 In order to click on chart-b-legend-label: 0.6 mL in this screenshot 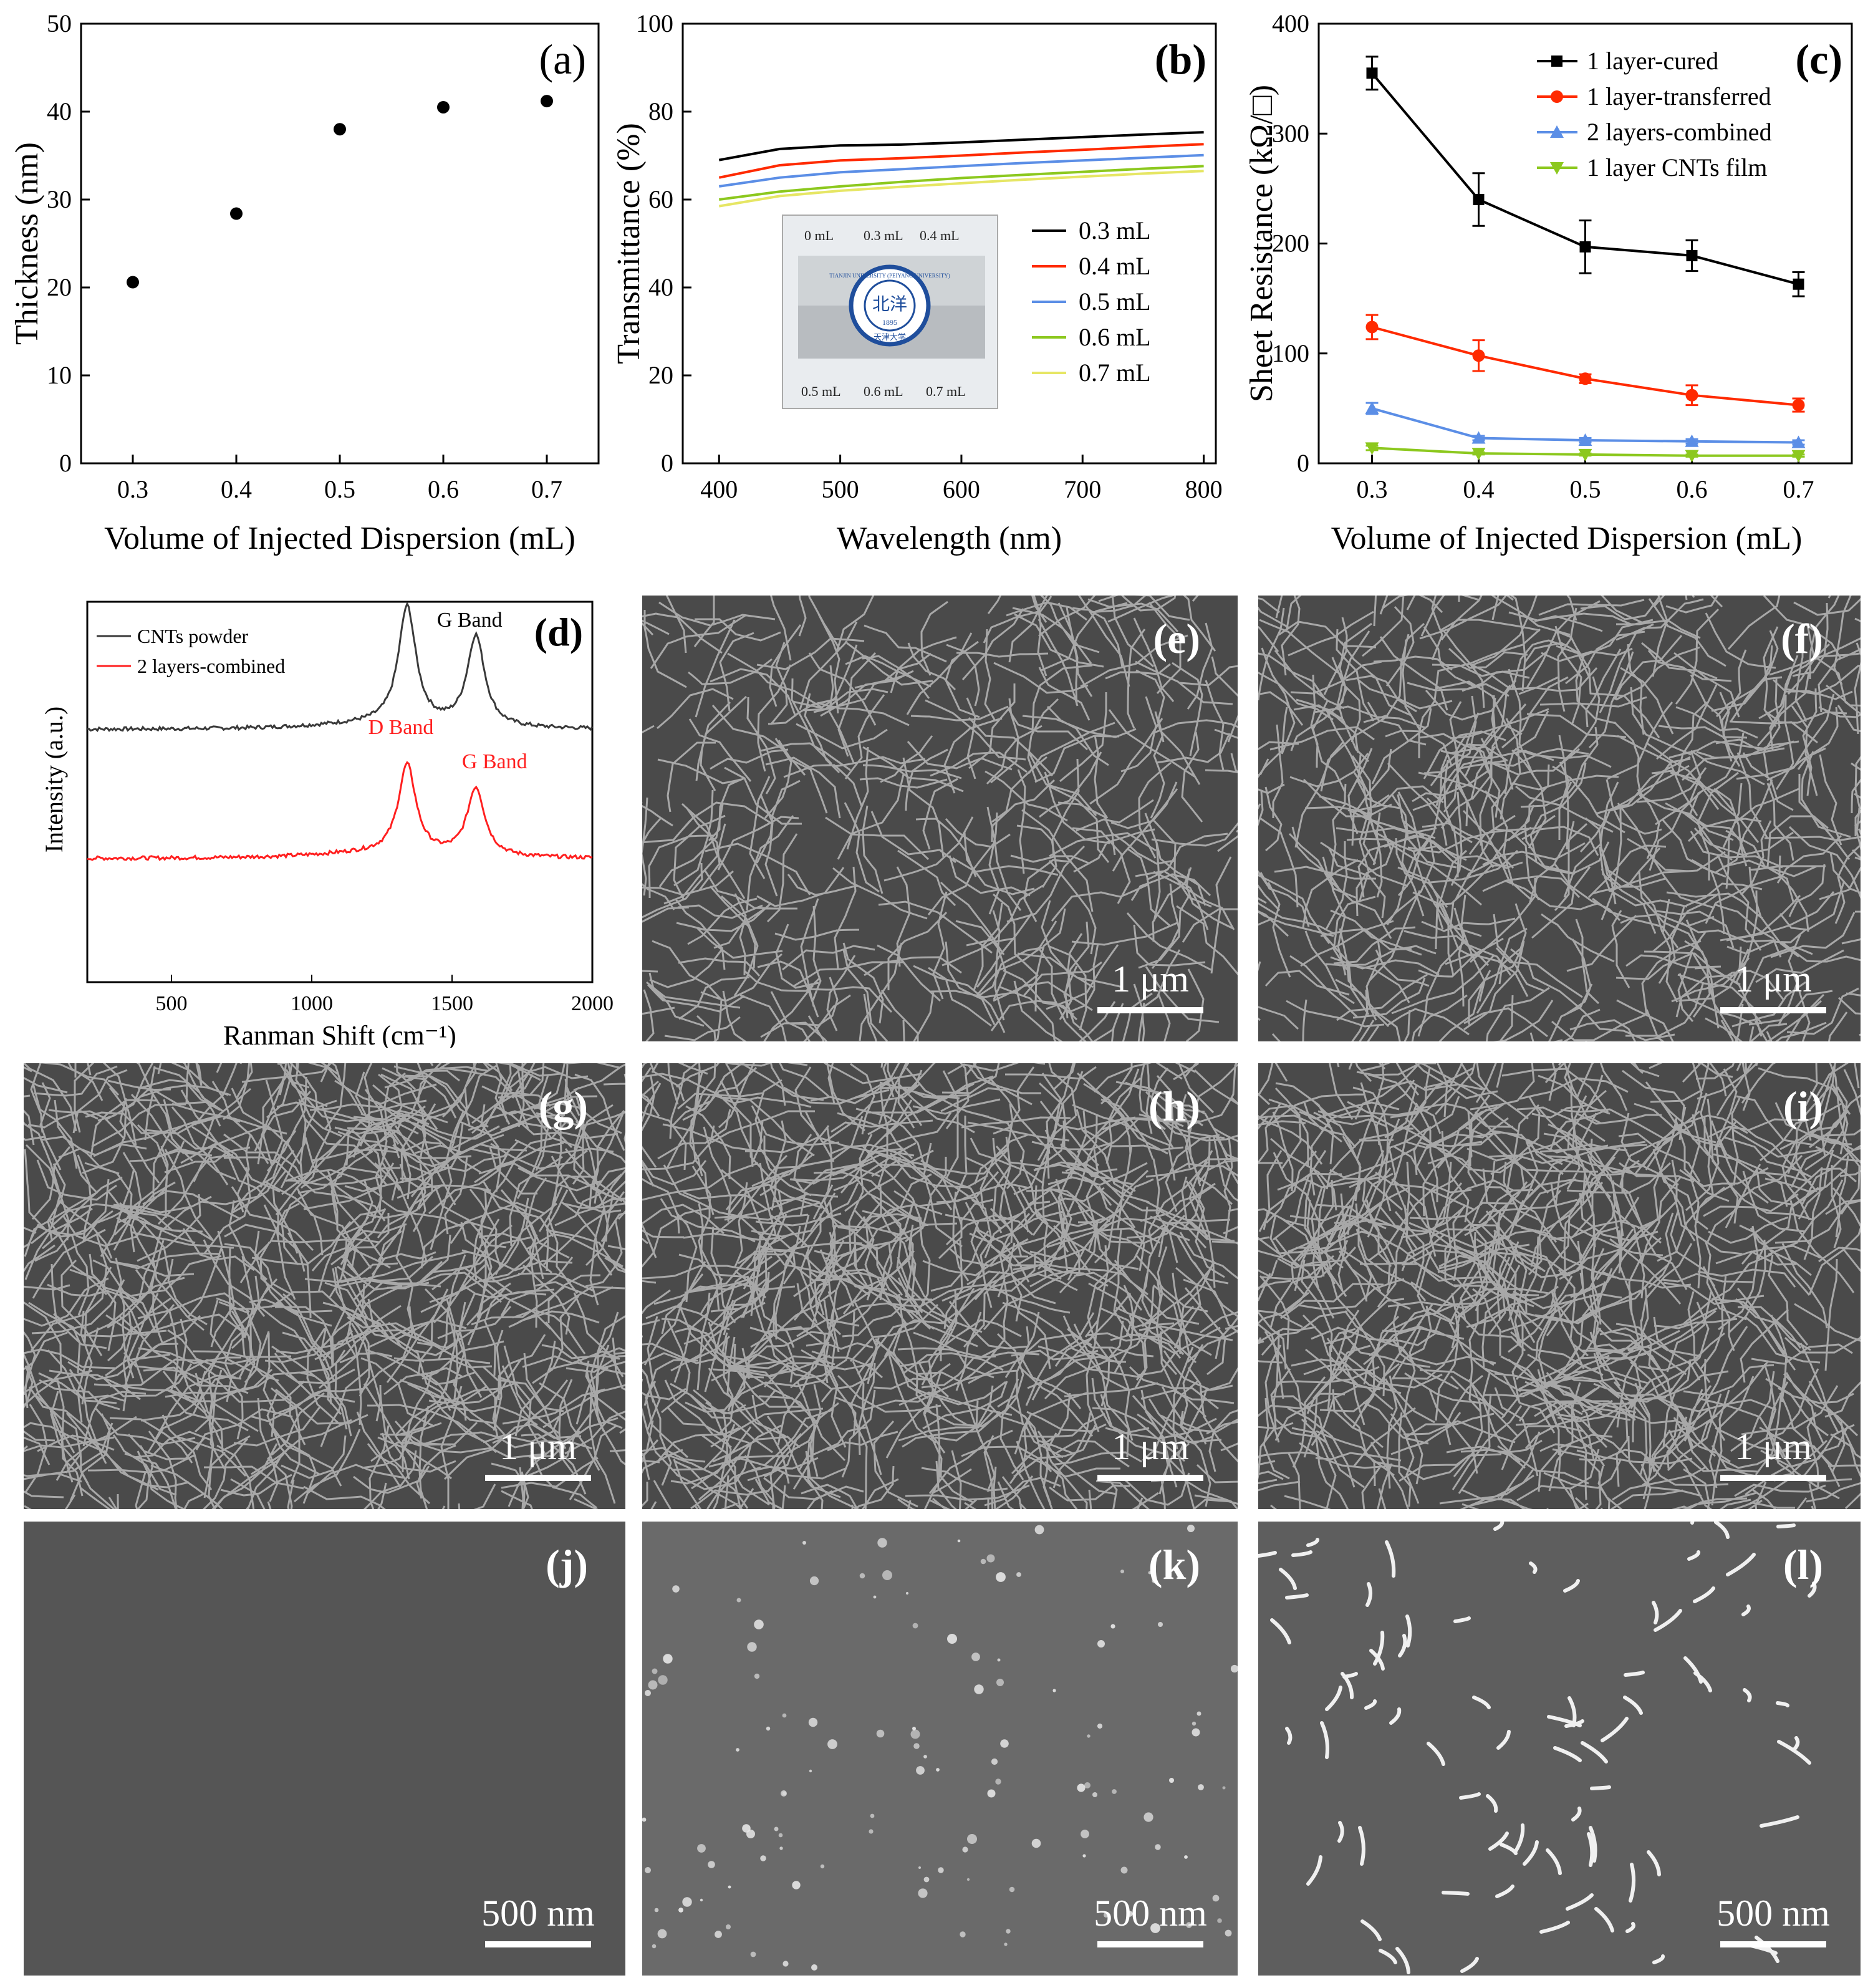, I will do `click(1115, 337)`.